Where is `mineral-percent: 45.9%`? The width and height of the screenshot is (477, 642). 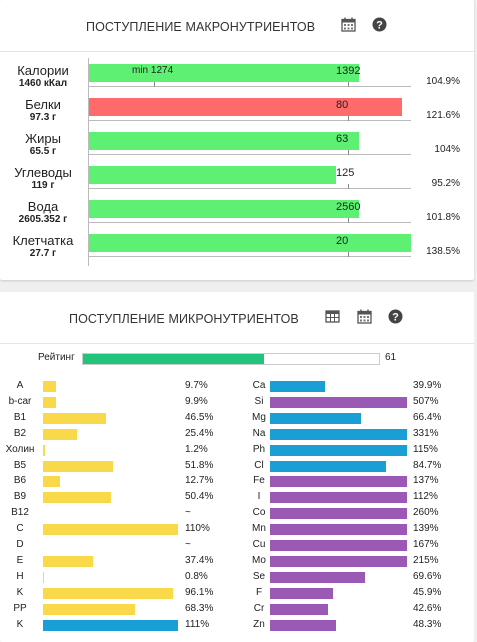 mineral-percent: 45.9% is located at coordinates (427, 592).